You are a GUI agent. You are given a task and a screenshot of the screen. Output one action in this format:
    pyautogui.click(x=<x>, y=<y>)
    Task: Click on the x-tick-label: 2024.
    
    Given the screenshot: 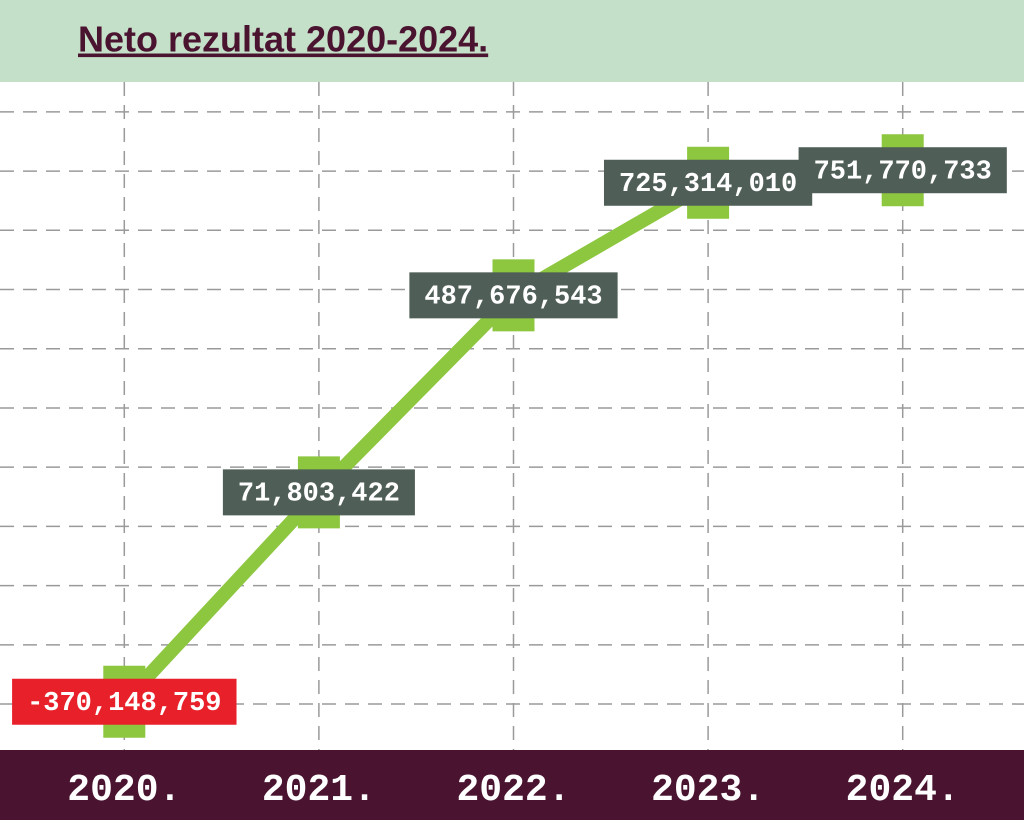 What is the action you would take?
    pyautogui.click(x=903, y=790)
    